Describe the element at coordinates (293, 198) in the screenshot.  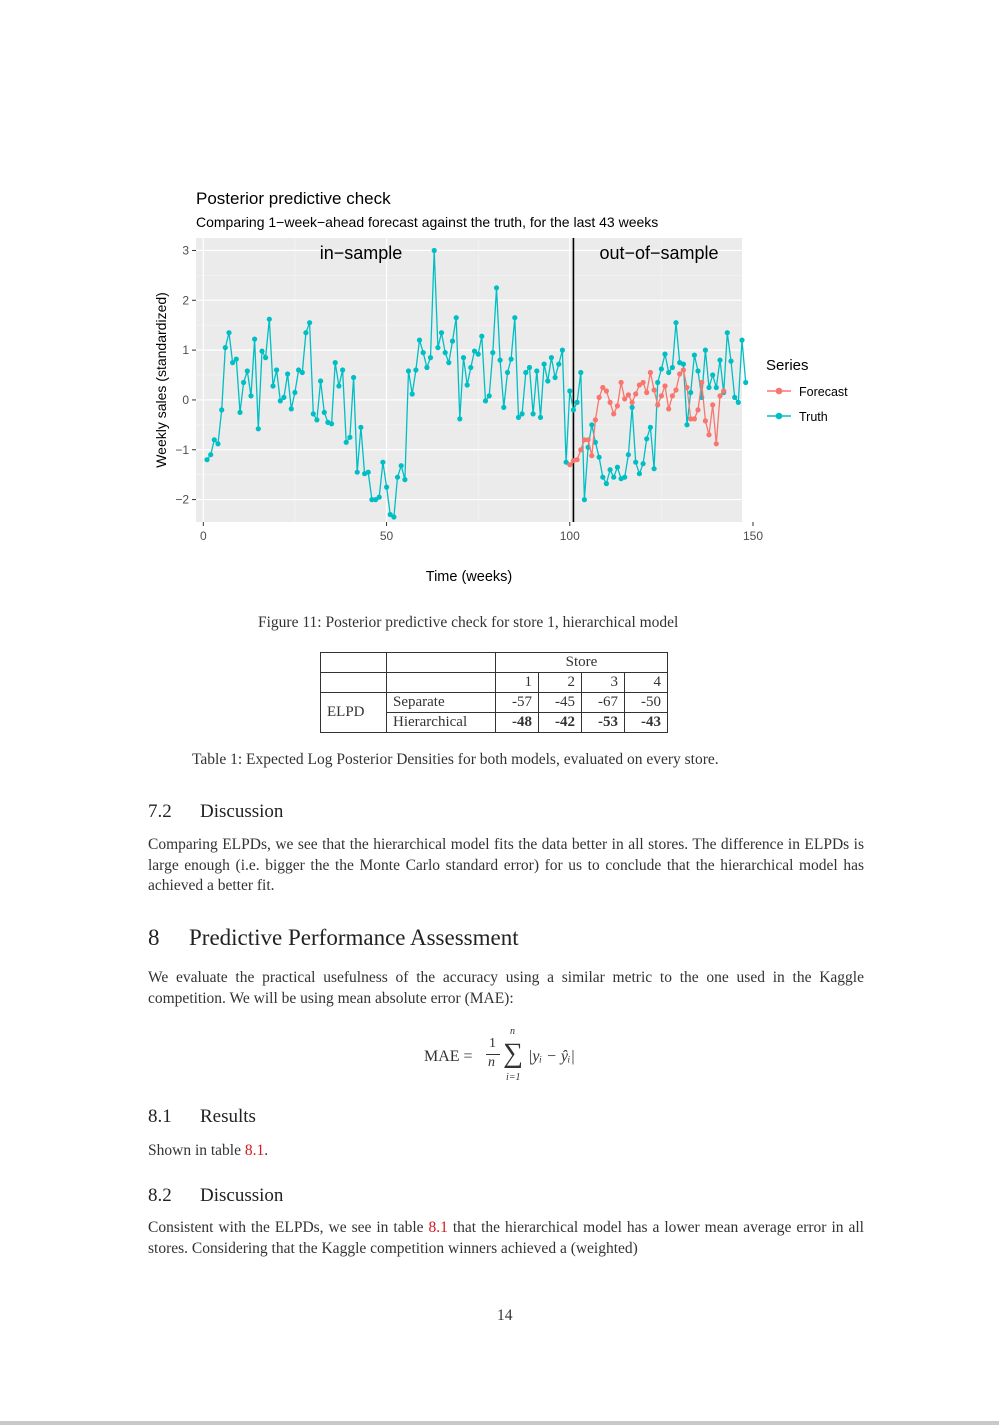
I see `chart-title: Posterior predictive check` at that location.